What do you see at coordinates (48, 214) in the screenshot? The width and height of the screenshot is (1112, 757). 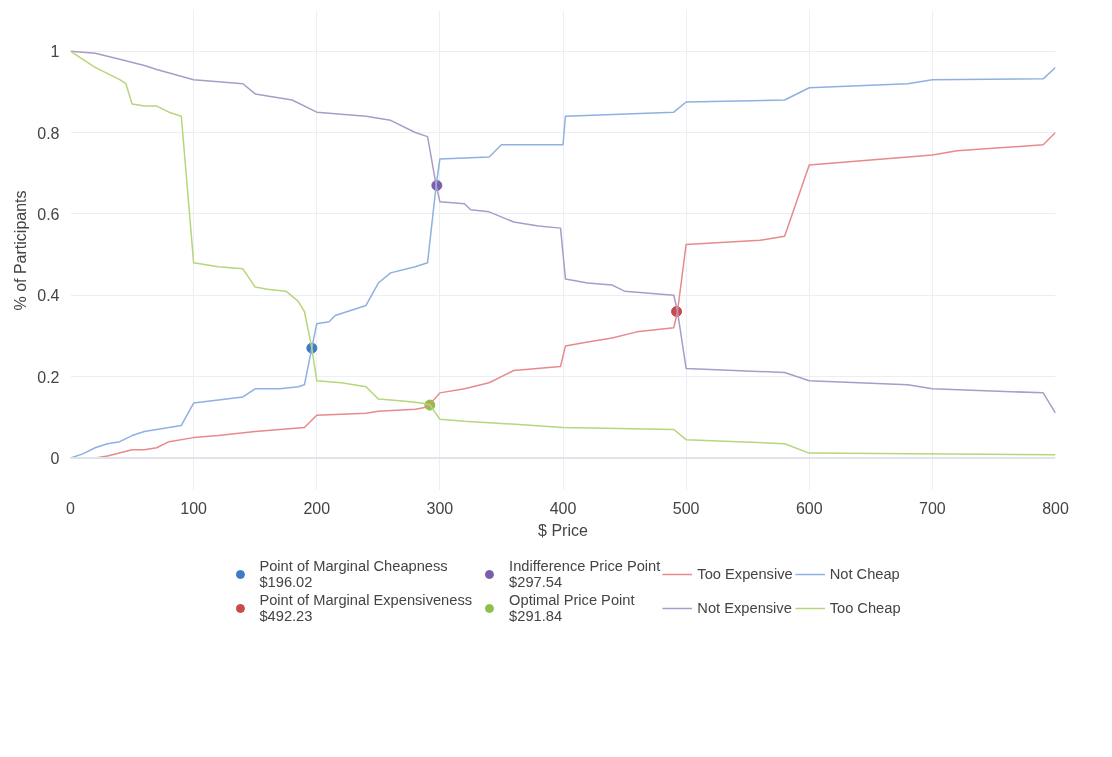 I see `y-tick-label: 0.6` at bounding box center [48, 214].